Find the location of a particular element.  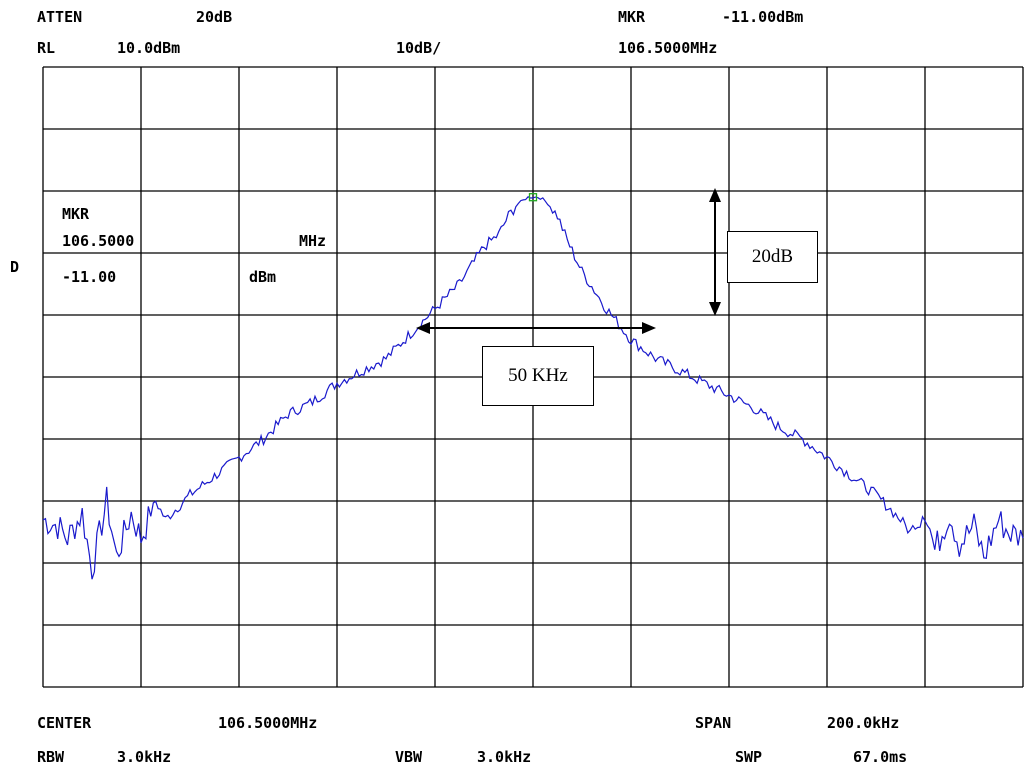

atten-label: ATTEN is located at coordinates (60, 17).